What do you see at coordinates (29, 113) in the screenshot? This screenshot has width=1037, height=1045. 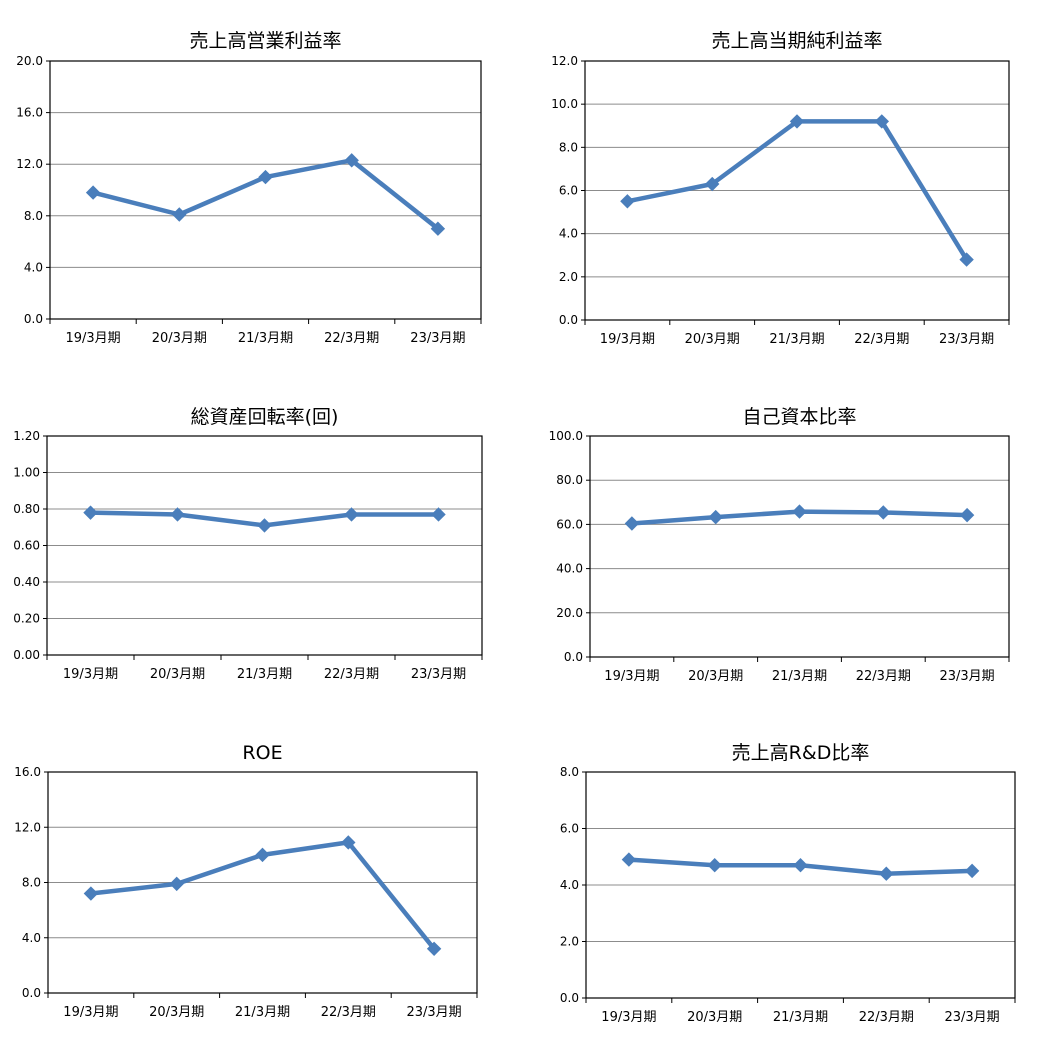 I see `y-tick-label: 16.0` at bounding box center [29, 113].